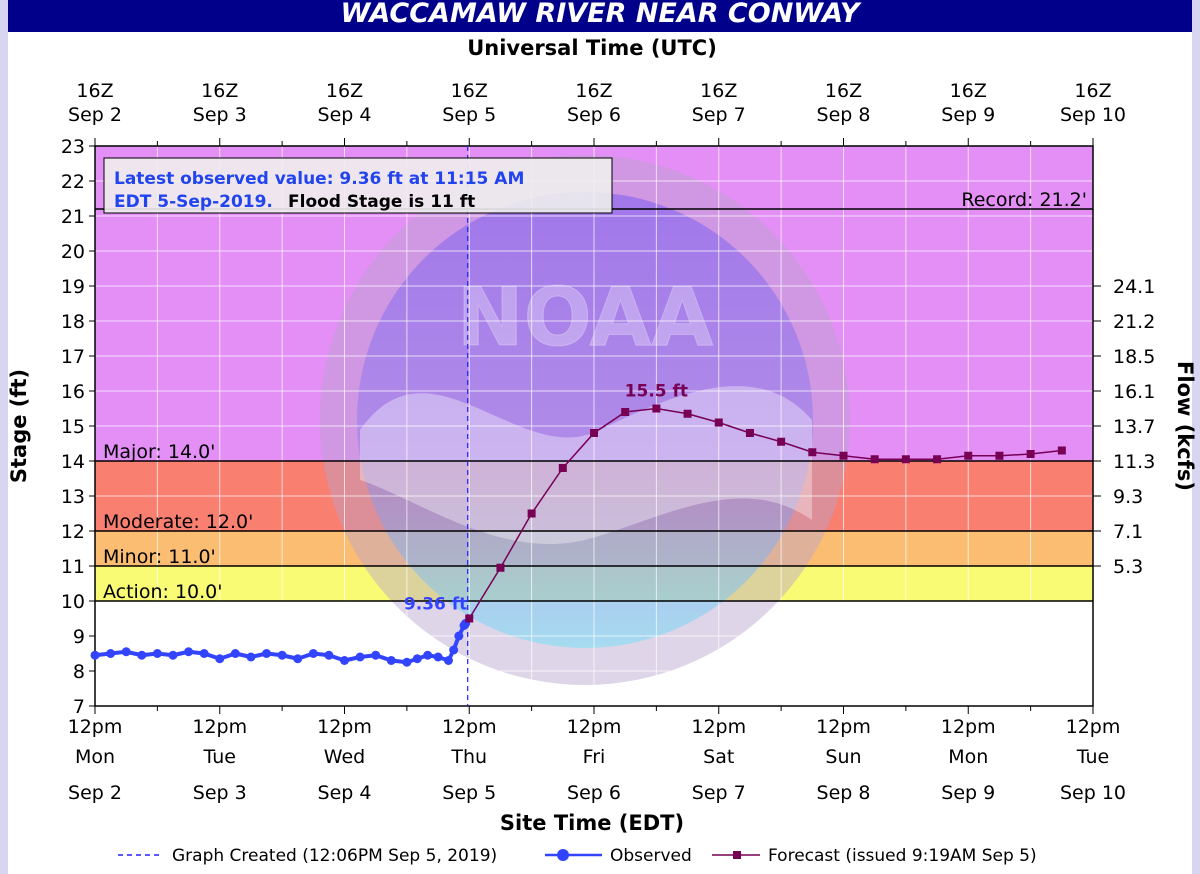  What do you see at coordinates (73, 147) in the screenshot?
I see `y-tick-label: 23` at bounding box center [73, 147].